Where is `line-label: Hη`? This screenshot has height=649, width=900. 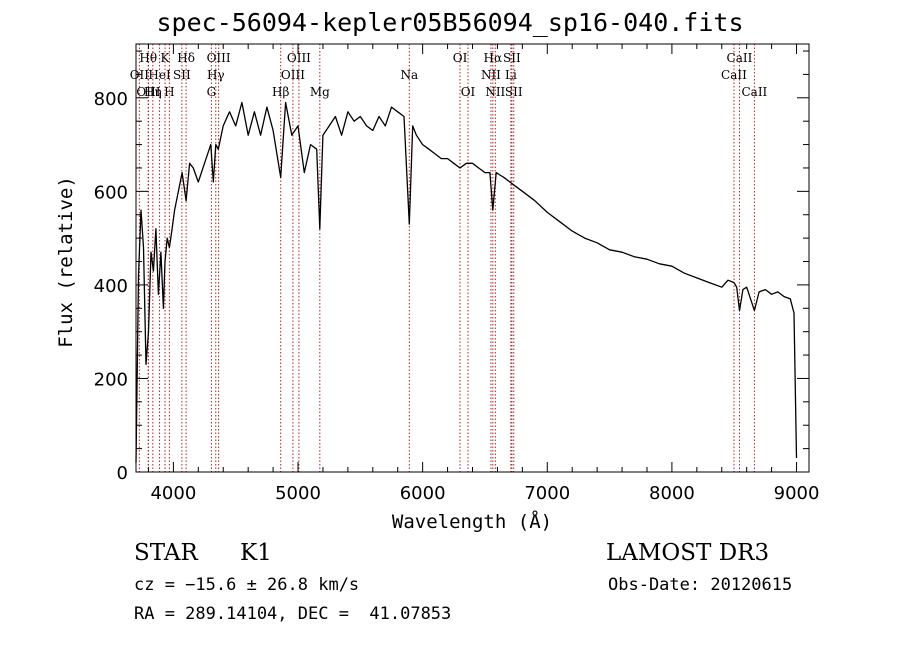
line-label: Hη is located at coordinates (153, 92).